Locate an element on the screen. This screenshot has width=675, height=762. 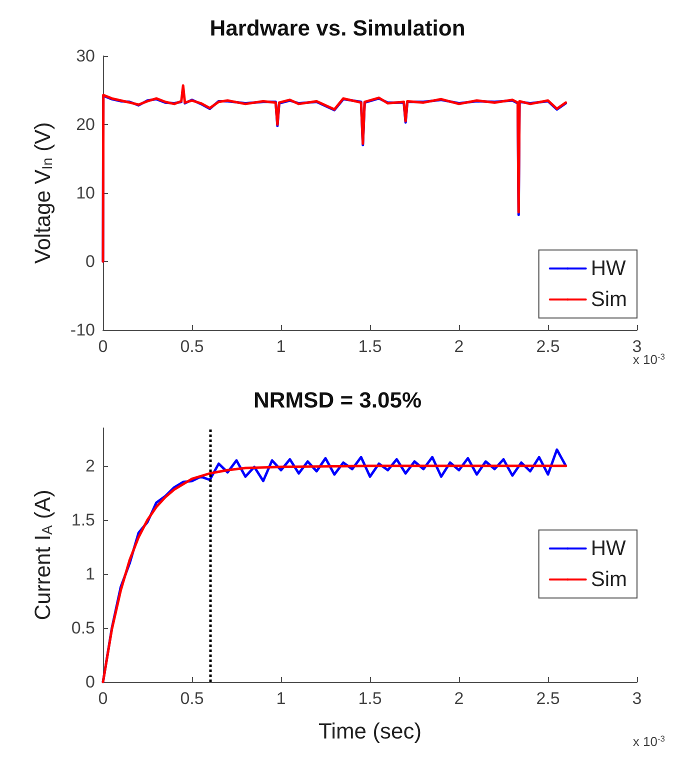
y-tick-label: 20 is located at coordinates (85, 124).